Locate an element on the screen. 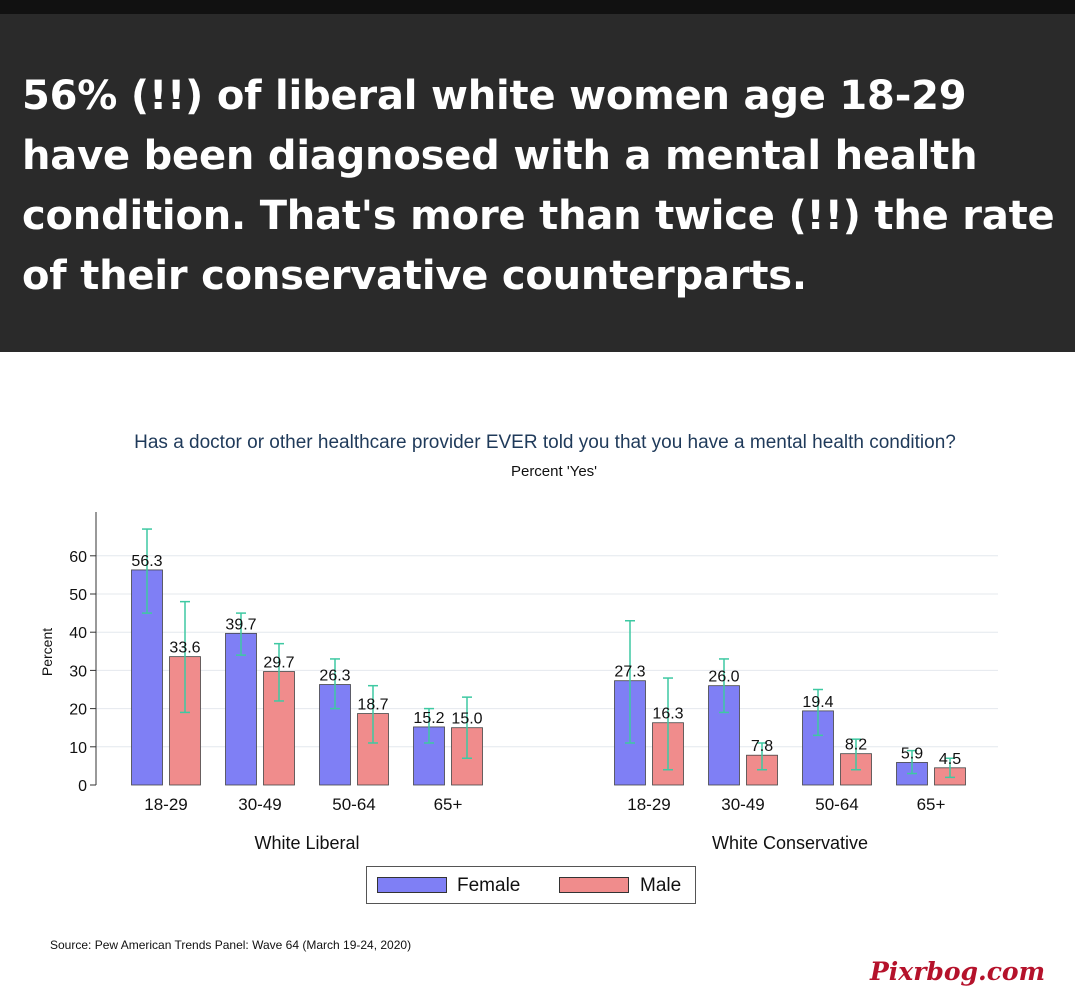  data-label: 18.7 is located at coordinates (372, 705).